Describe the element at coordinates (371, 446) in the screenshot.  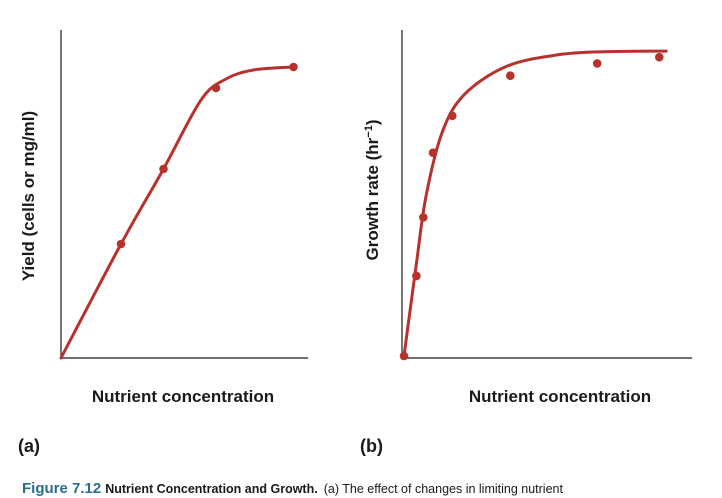
I see `chart-b-panel-label: (b)` at that location.